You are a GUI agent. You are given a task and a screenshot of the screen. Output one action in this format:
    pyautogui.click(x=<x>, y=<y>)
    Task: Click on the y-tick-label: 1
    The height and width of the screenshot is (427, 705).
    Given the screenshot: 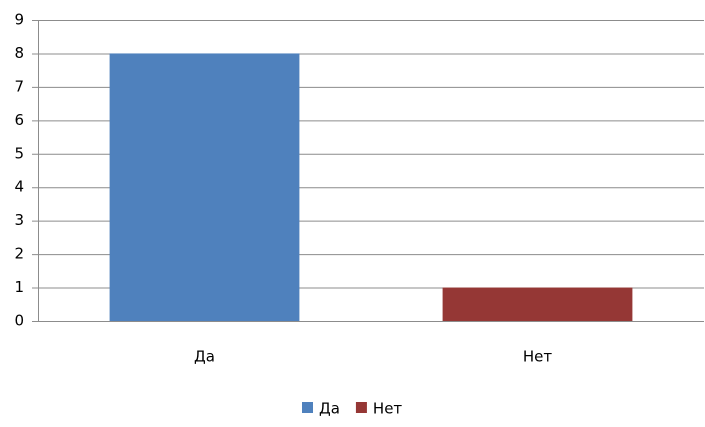 What is the action you would take?
    pyautogui.click(x=19, y=287)
    